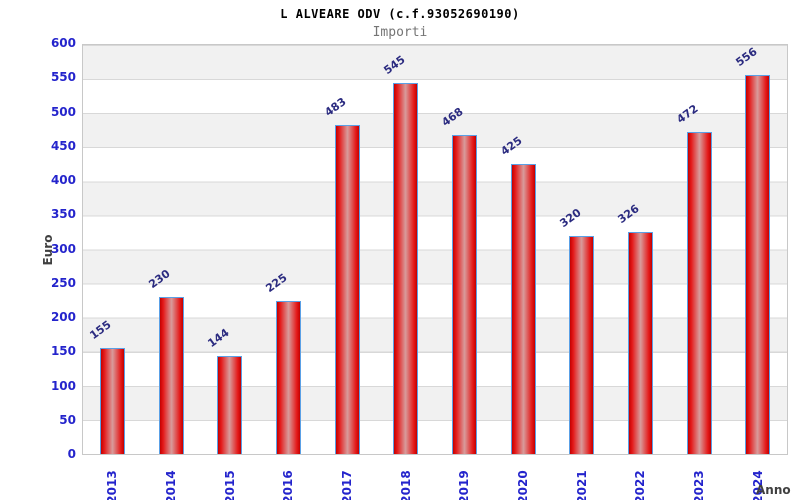  I want to click on bar-value-label: 545, so click(394, 64).